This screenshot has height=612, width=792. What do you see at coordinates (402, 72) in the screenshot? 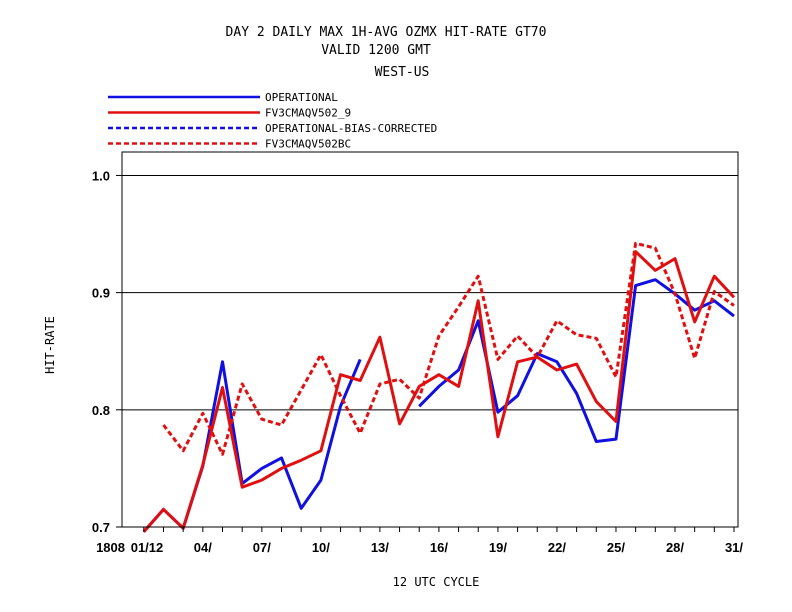
I see `title-line-3: WEST-US` at bounding box center [402, 72].